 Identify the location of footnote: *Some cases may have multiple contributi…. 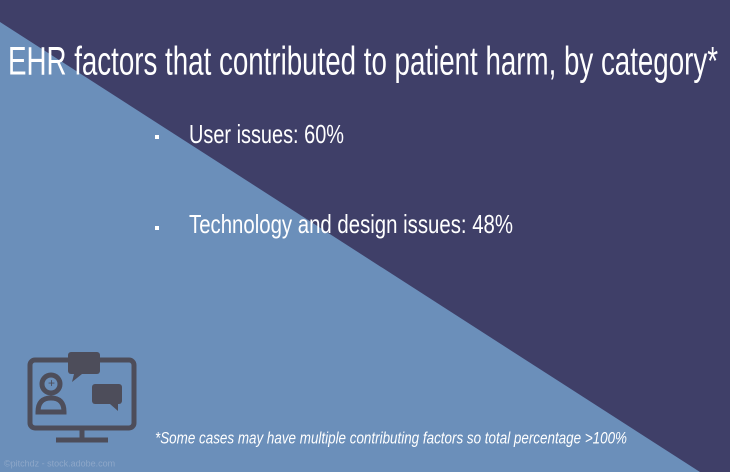
(391, 437).